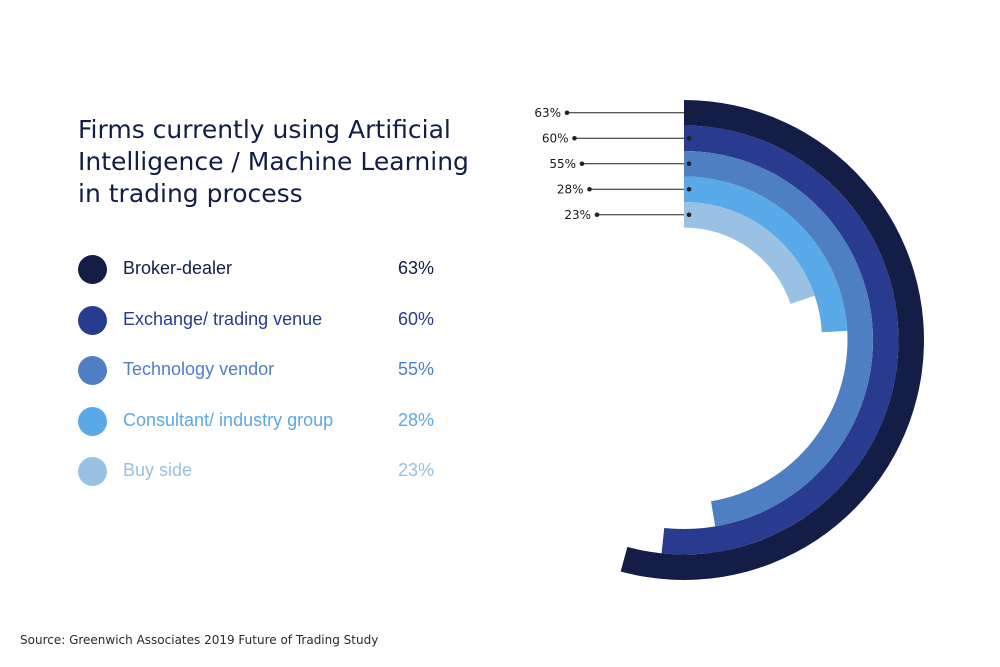 This screenshot has height=667, width=1000. Describe the element at coordinates (613, 164) in the screenshot. I see `chart-callouts: 63% 60% 55% 28% 23%` at that location.